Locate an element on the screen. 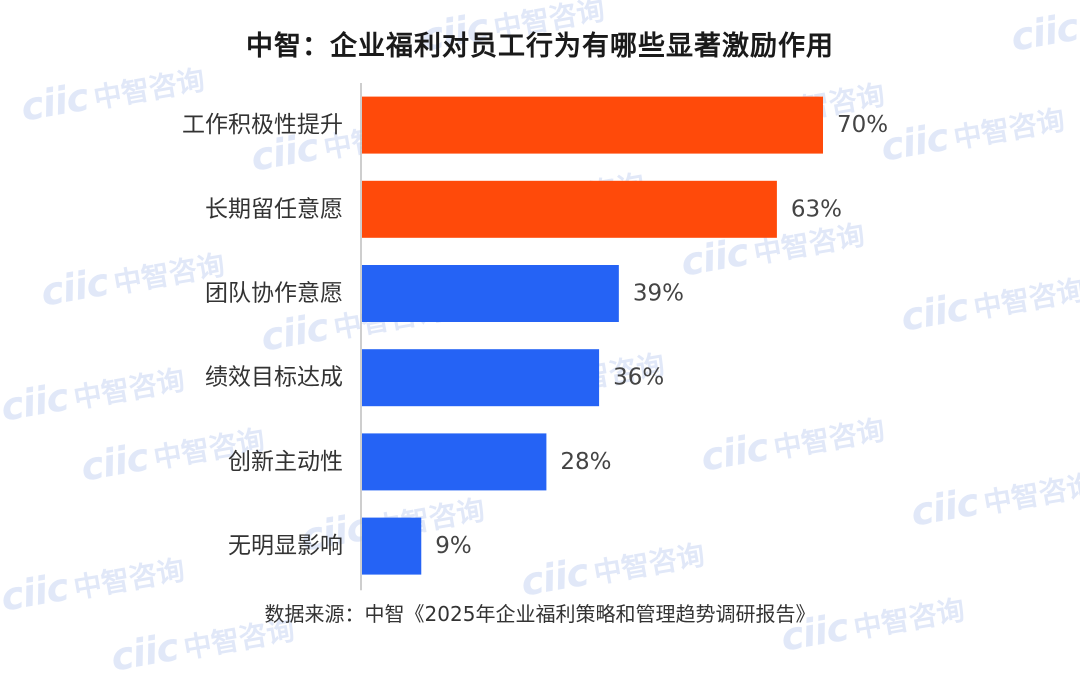 The height and width of the screenshot is (680, 1080). source-note: 数据来源：中智《2025年企业福利策略和管理趋势调研报告》 is located at coordinates (540, 614).